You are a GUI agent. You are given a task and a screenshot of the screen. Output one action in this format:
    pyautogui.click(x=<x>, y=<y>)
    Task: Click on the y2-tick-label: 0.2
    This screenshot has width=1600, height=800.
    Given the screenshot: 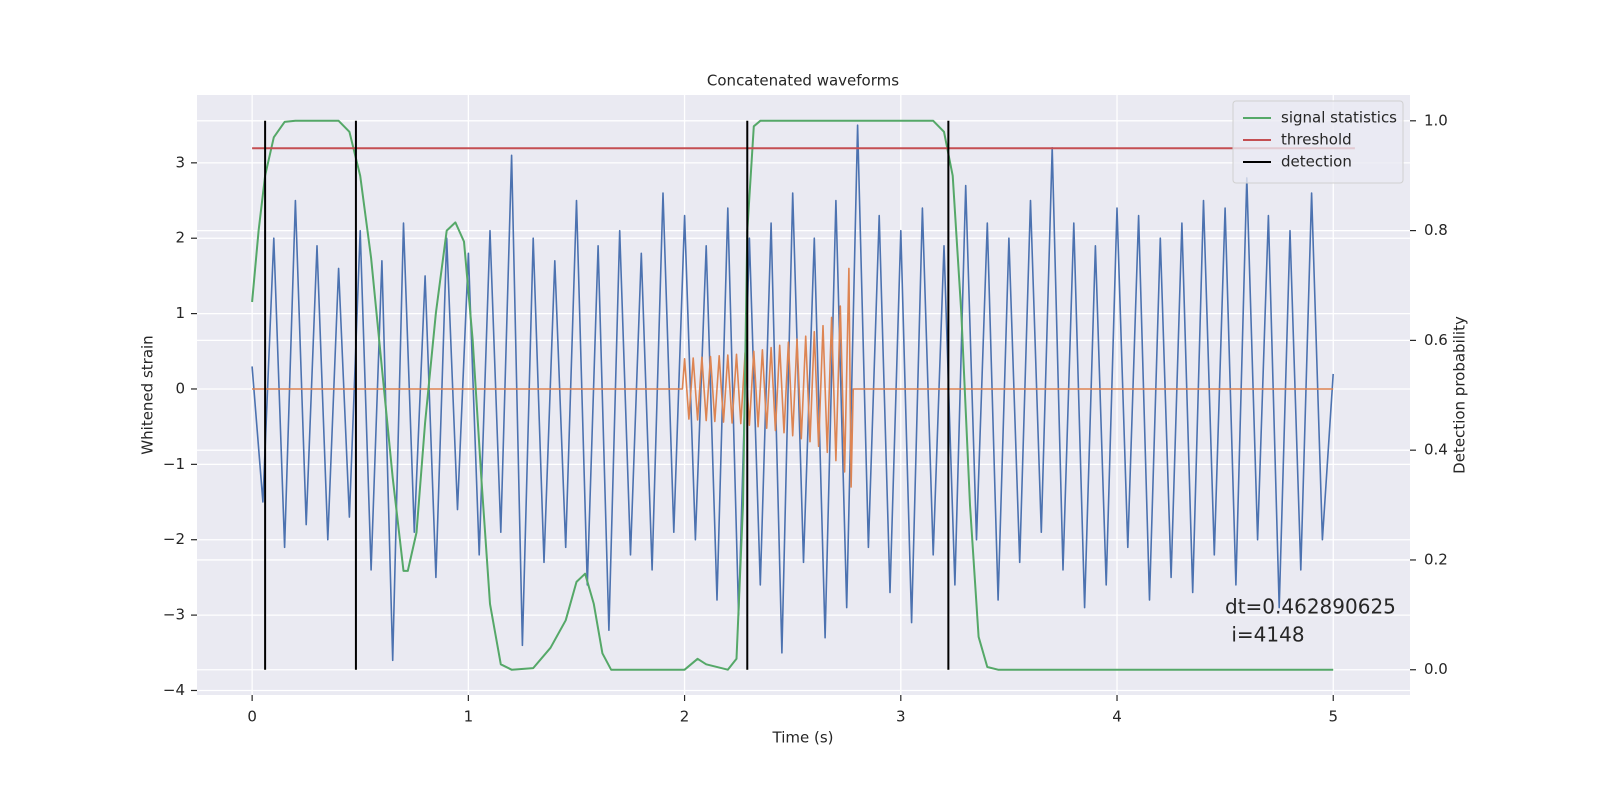 What is the action you would take?
    pyautogui.click(x=1436, y=559)
    